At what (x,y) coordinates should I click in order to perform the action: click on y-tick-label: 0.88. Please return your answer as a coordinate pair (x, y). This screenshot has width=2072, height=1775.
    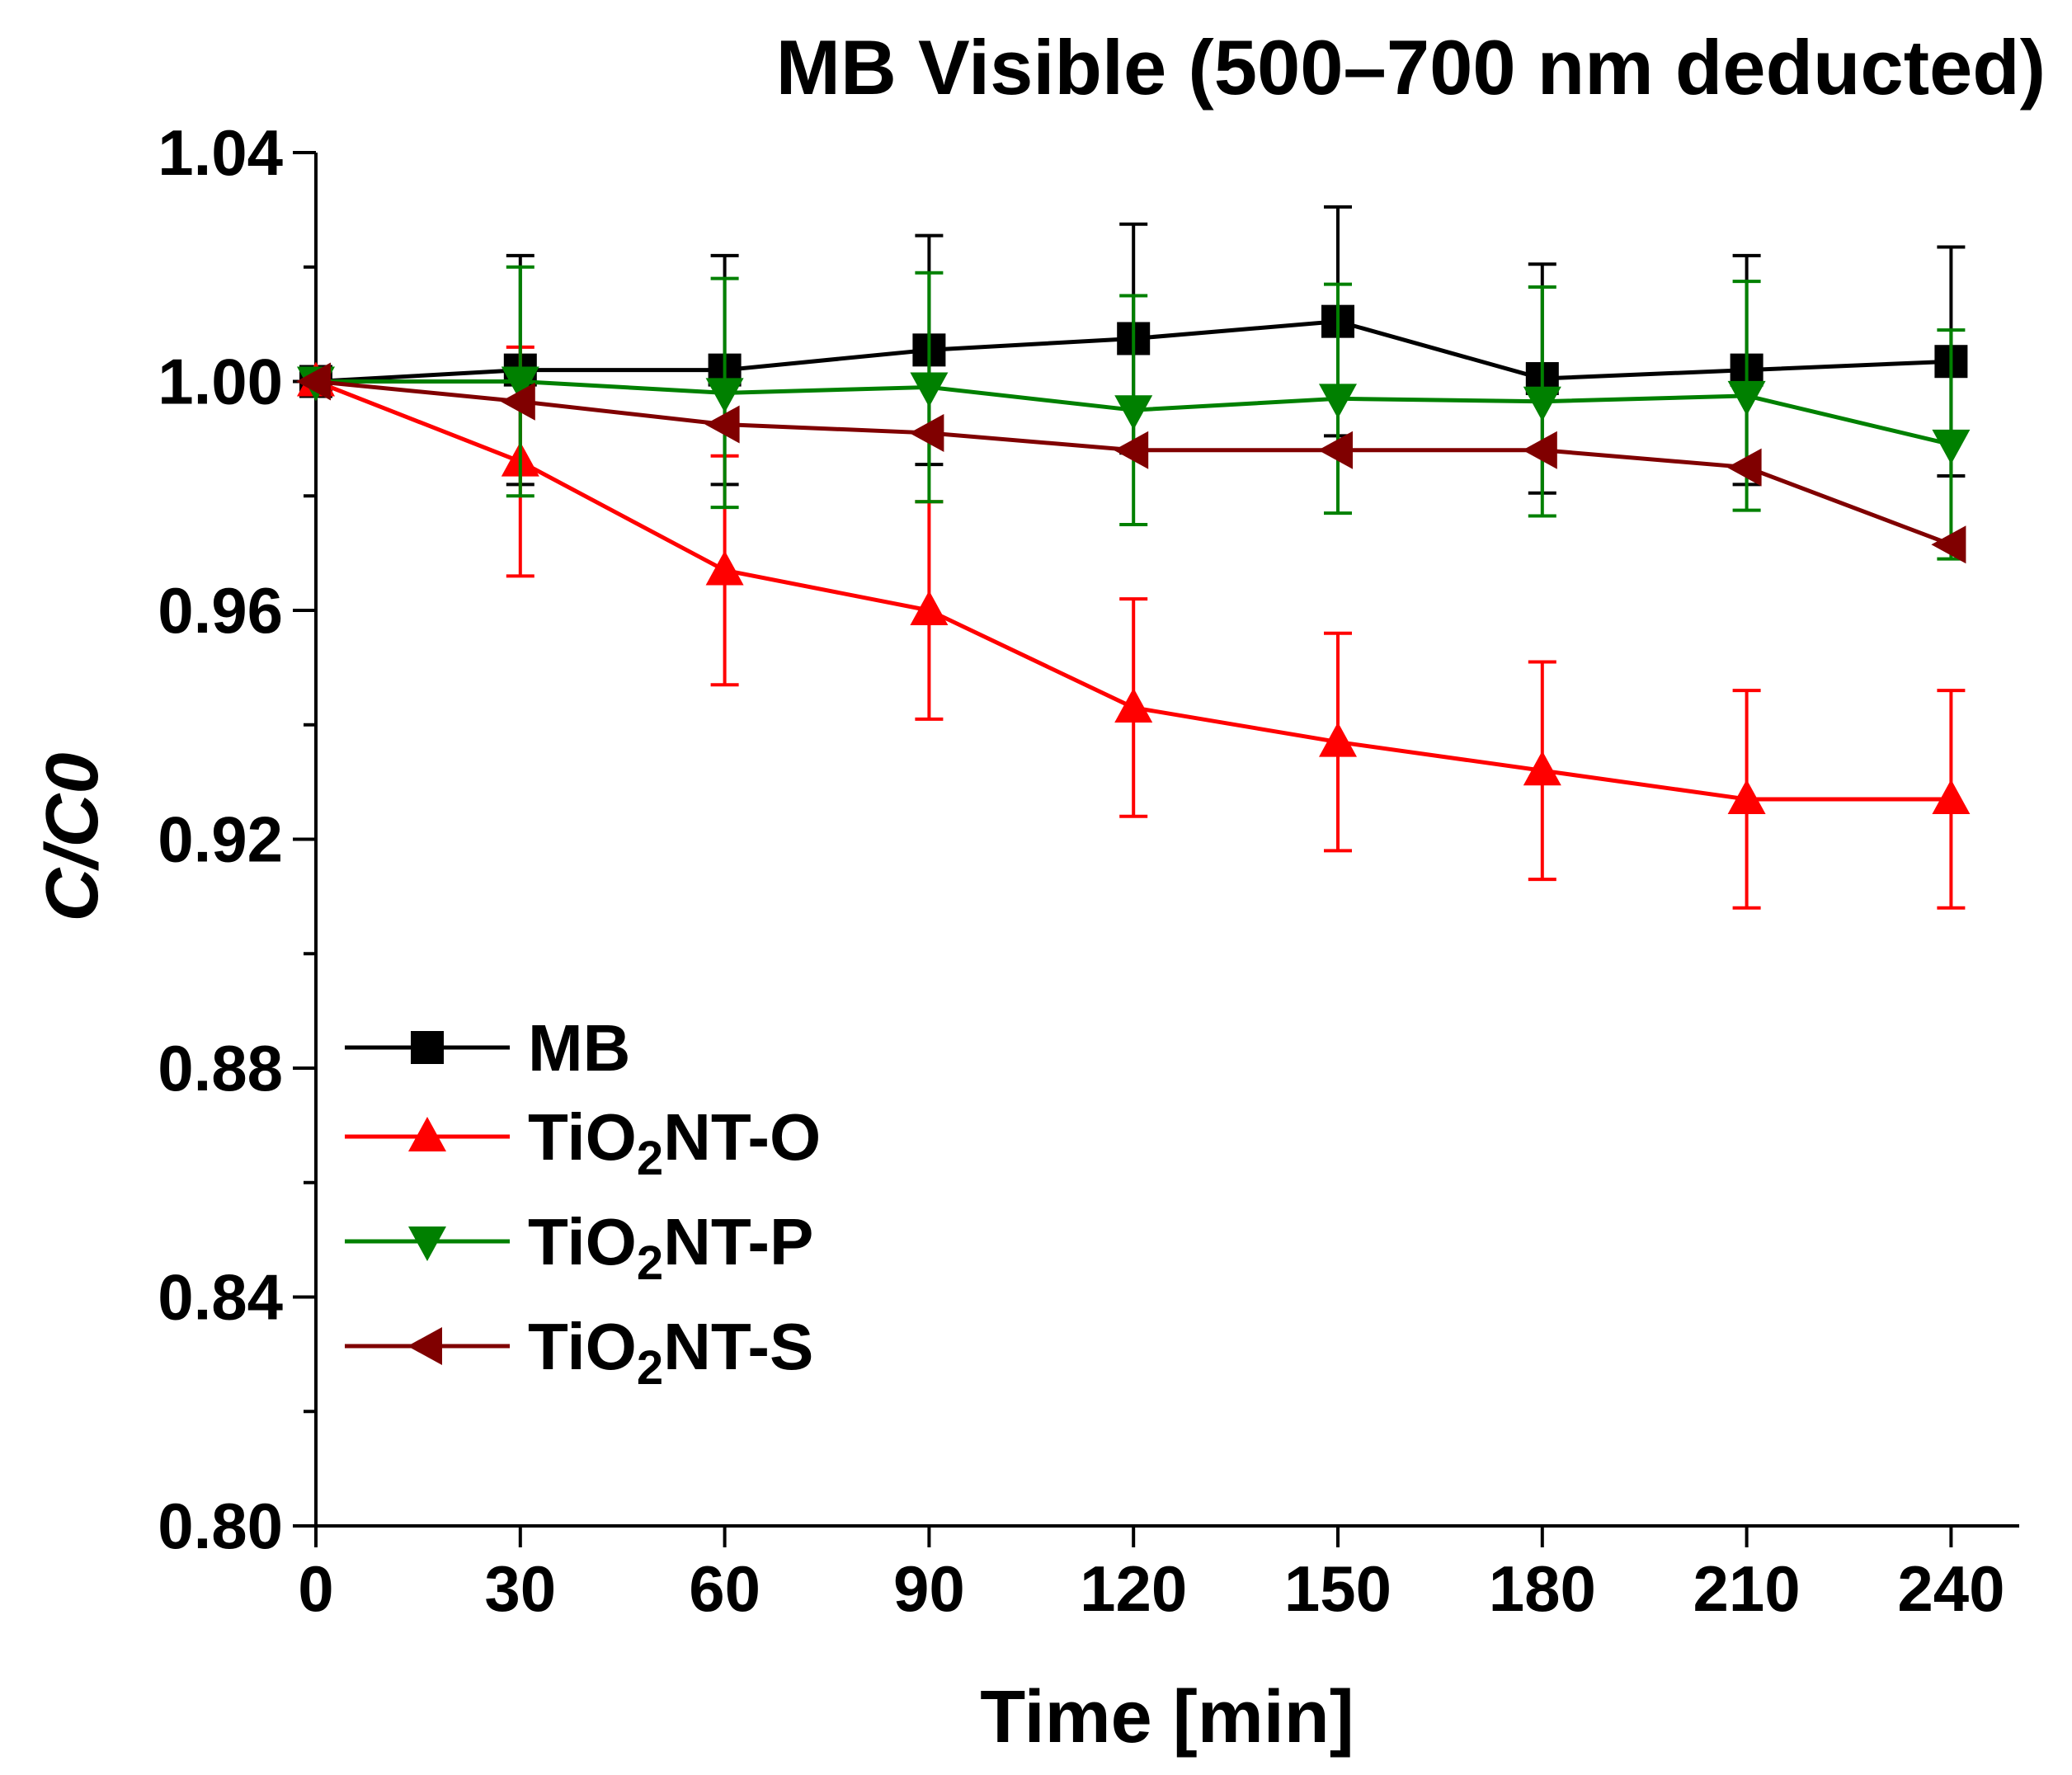
    Looking at the image, I should click on (220, 1068).